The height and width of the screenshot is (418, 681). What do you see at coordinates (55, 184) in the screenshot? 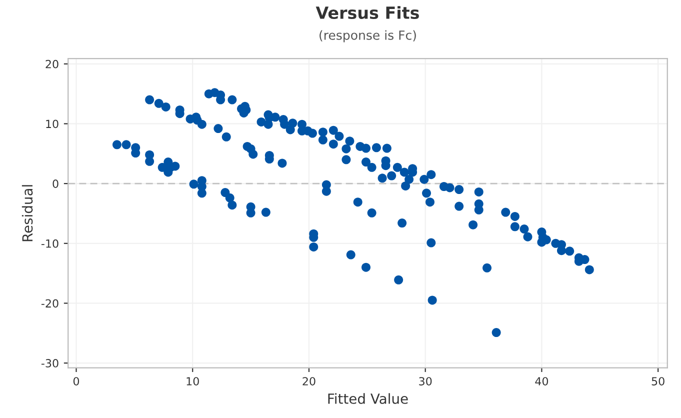
I see `y-tick-label: 0` at bounding box center [55, 184].